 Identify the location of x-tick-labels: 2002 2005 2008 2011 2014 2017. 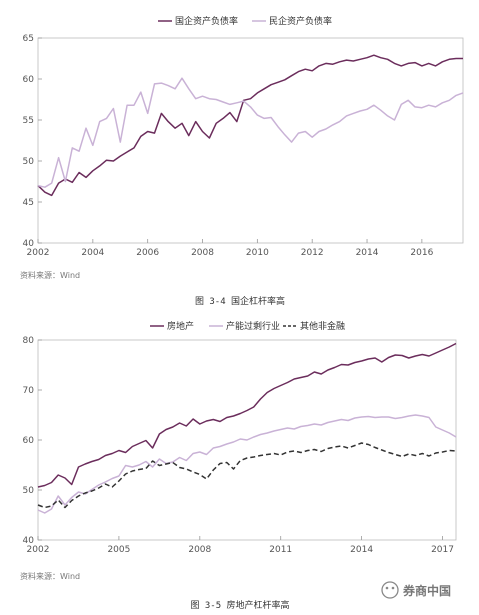
(240, 545).